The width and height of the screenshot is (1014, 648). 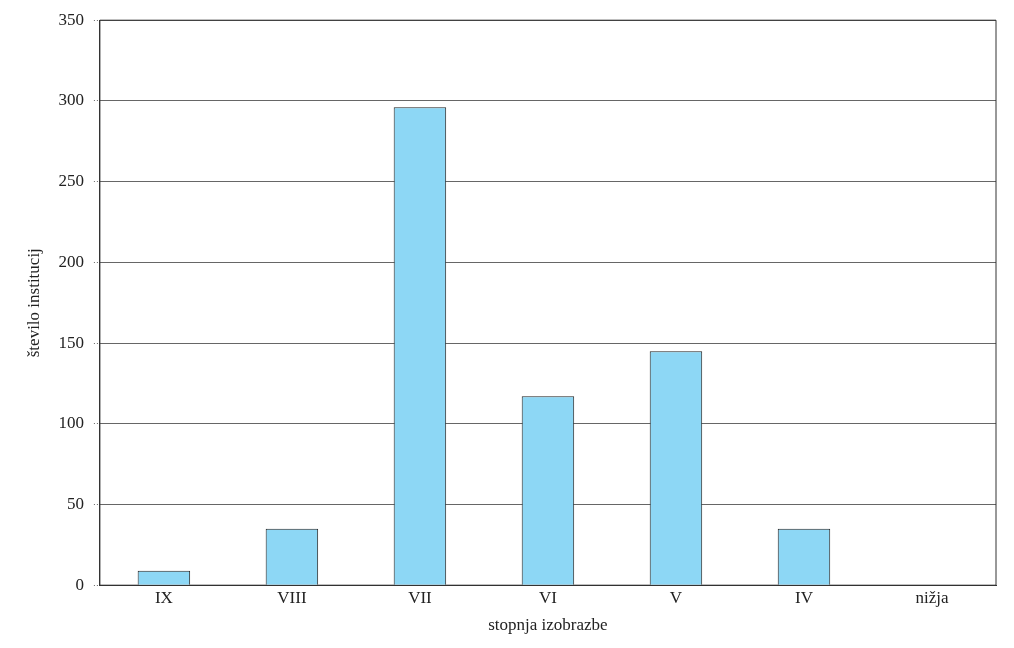 I want to click on y-tick-label: 100, so click(x=71, y=423).